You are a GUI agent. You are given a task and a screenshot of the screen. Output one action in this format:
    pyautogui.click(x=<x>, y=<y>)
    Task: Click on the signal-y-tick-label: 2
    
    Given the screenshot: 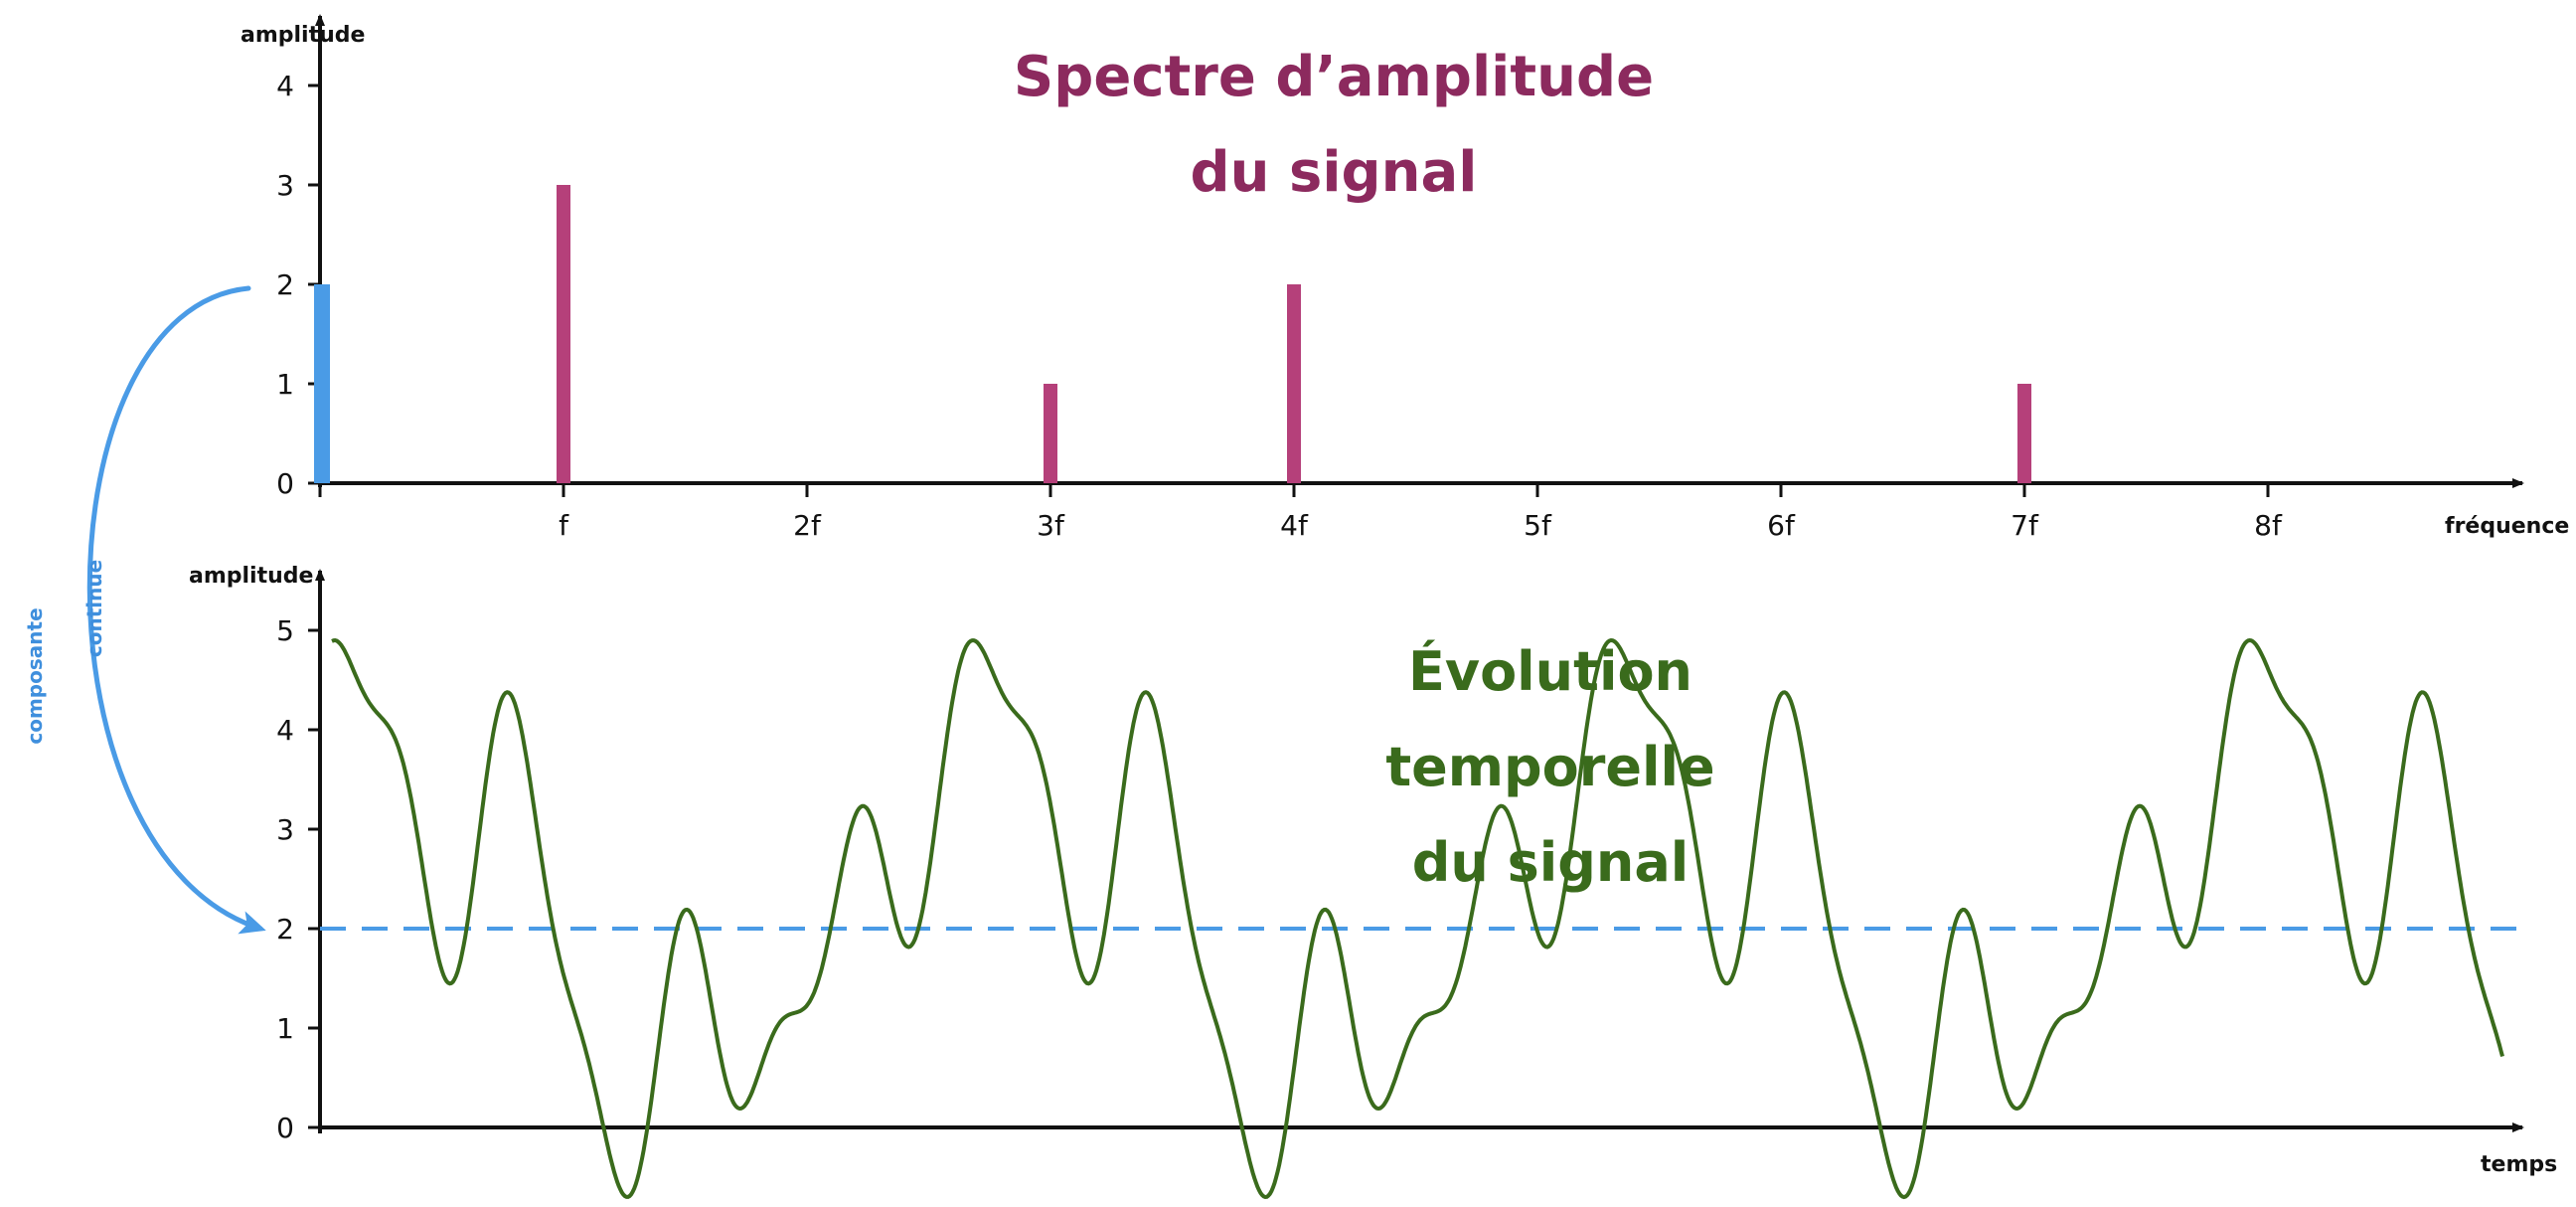 What is the action you would take?
    pyautogui.click(x=285, y=929)
    